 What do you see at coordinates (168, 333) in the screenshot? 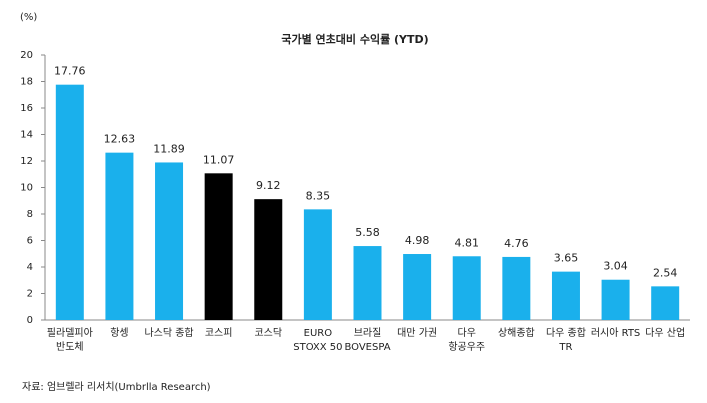
I see `x-tick-label: 나스닥 종합` at bounding box center [168, 333].